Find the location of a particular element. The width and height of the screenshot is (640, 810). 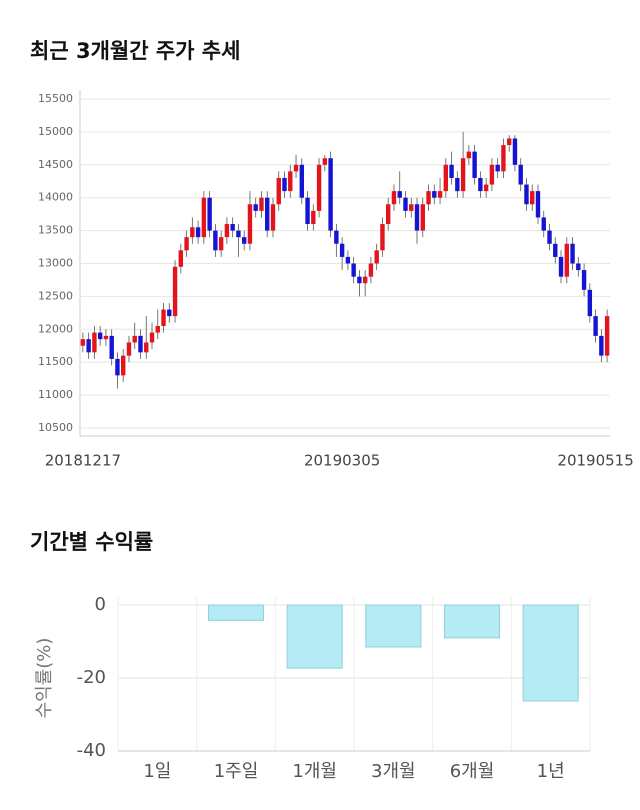

x-tick-label: 1일 is located at coordinates (157, 771).